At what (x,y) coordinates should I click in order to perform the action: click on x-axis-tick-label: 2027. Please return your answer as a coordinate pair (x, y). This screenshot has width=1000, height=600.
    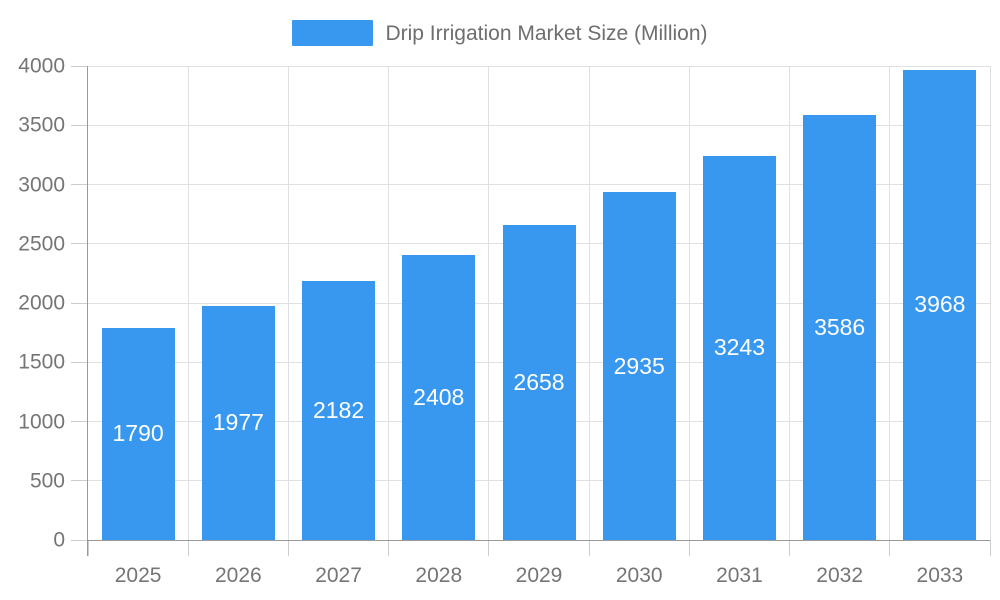
    Looking at the image, I should click on (338, 575).